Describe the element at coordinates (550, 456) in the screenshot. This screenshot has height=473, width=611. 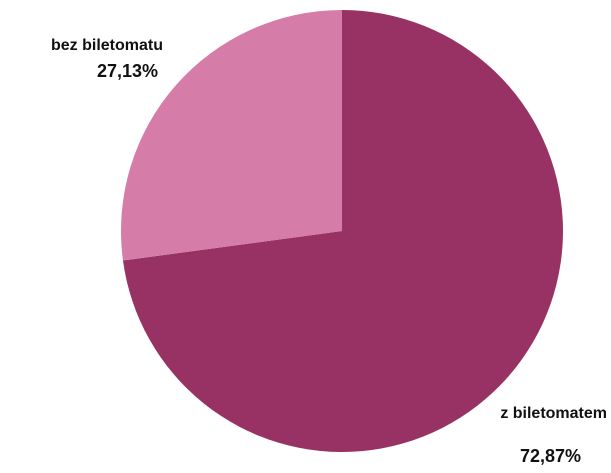
I see `slice-value-z-biletomatem: 72,87%` at that location.